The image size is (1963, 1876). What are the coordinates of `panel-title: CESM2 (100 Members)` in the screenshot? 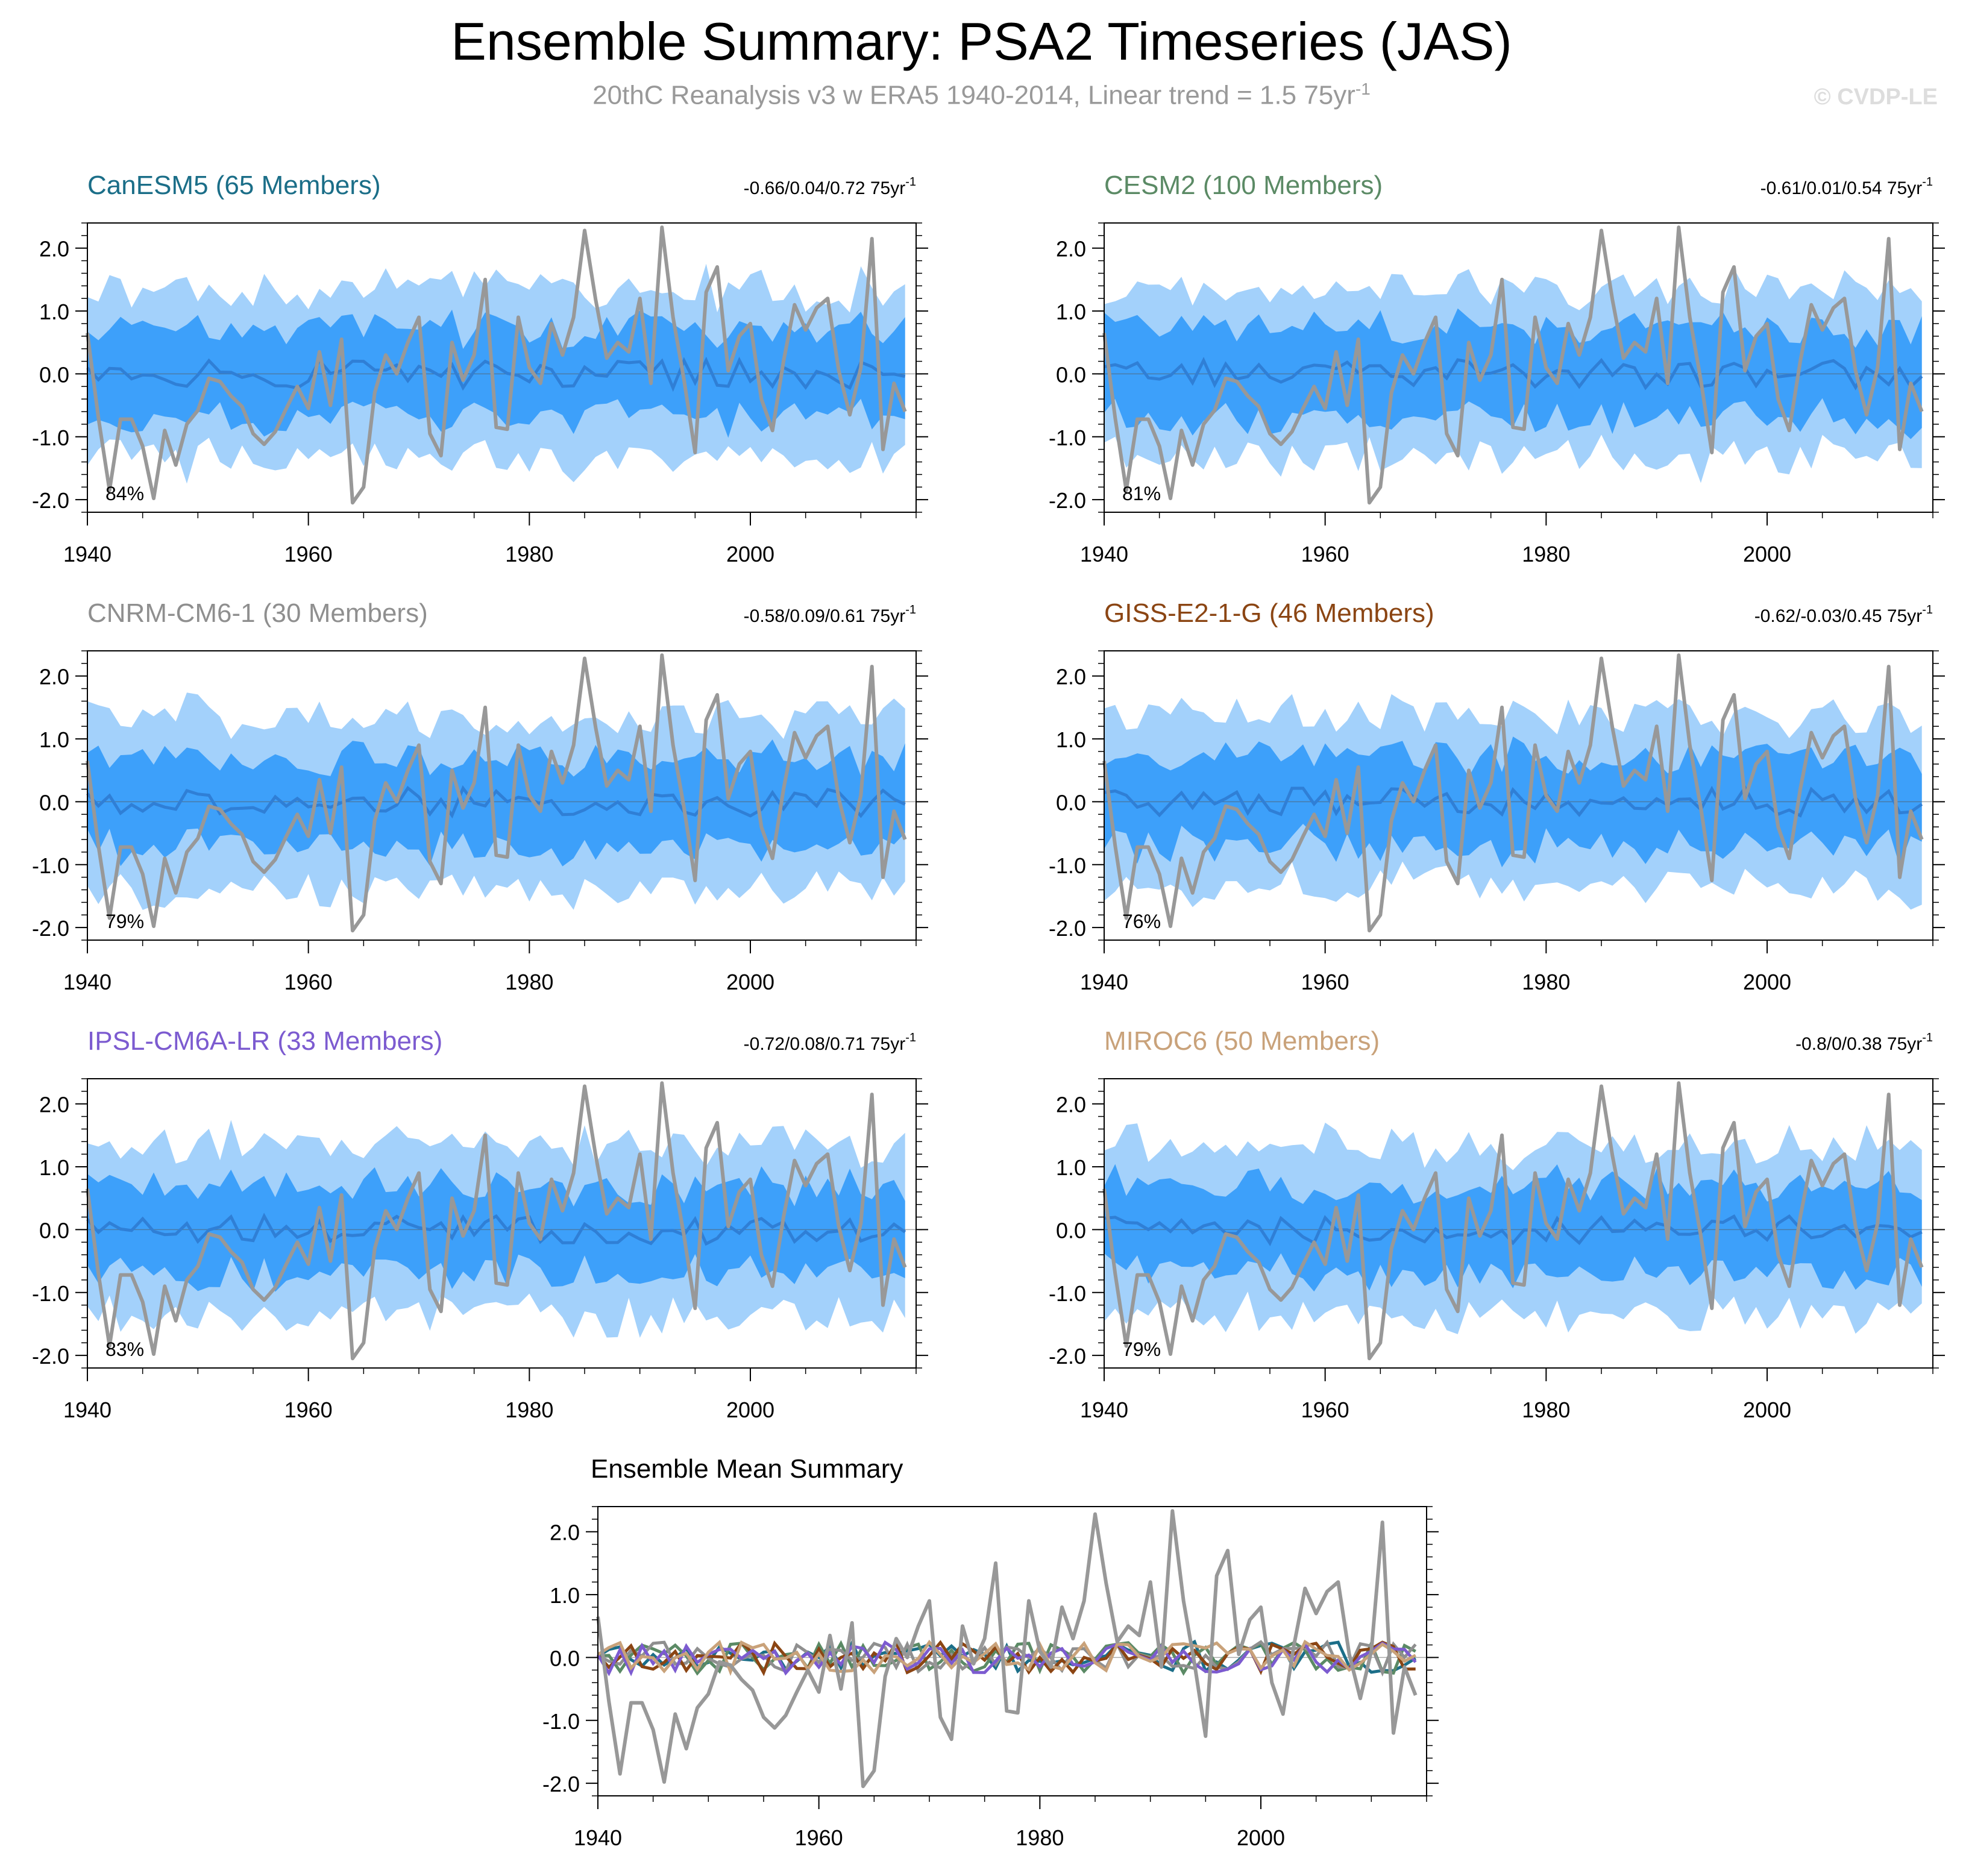 It's located at (1243, 185).